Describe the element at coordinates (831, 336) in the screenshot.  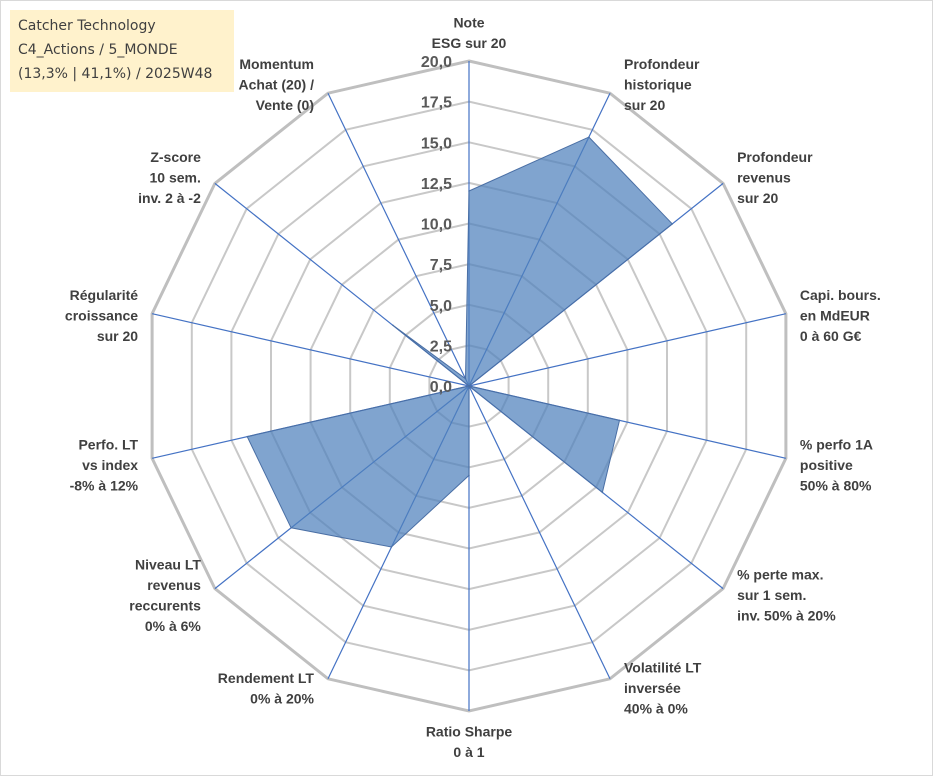
I see `axis-label-3-line-2: 0 à 60 G€` at that location.